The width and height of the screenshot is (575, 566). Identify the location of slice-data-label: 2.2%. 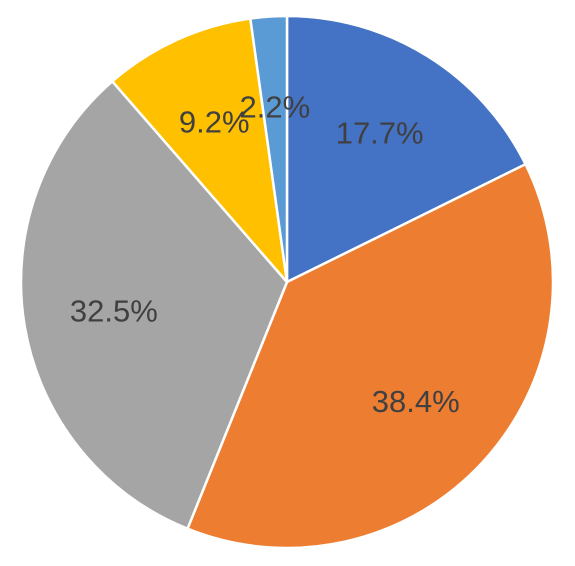
(275, 106).